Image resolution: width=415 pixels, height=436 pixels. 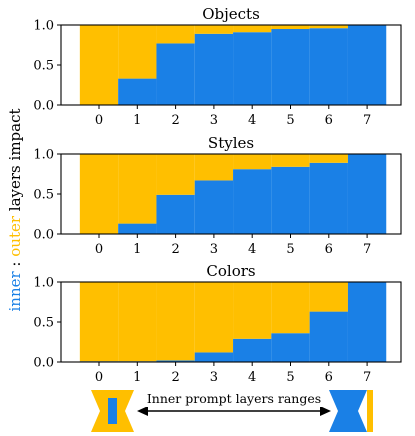 What do you see at coordinates (230, 271) in the screenshot?
I see `panel-title: Colors` at bounding box center [230, 271].